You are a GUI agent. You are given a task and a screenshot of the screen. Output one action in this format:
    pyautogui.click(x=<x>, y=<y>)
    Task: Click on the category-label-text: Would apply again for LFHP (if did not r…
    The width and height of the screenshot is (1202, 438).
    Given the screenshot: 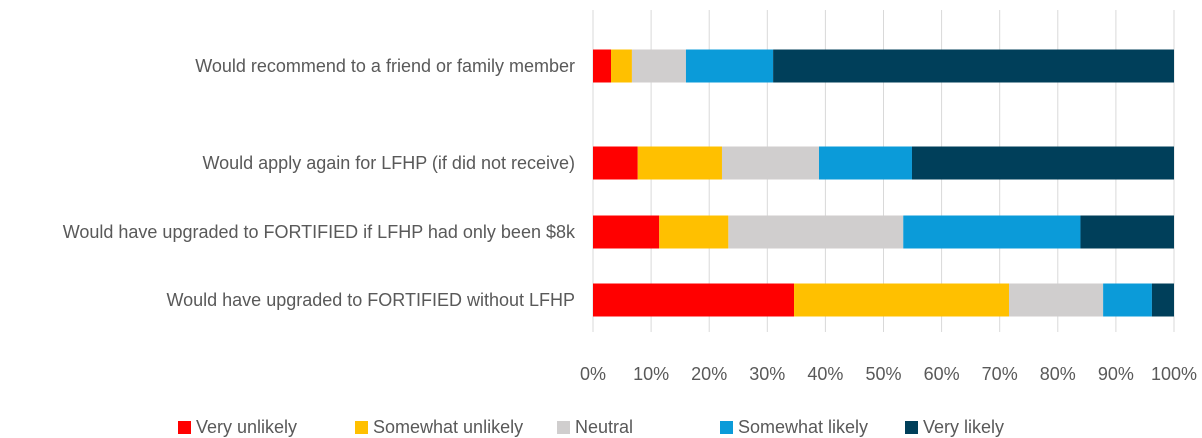 What is the action you would take?
    pyautogui.click(x=388, y=163)
    